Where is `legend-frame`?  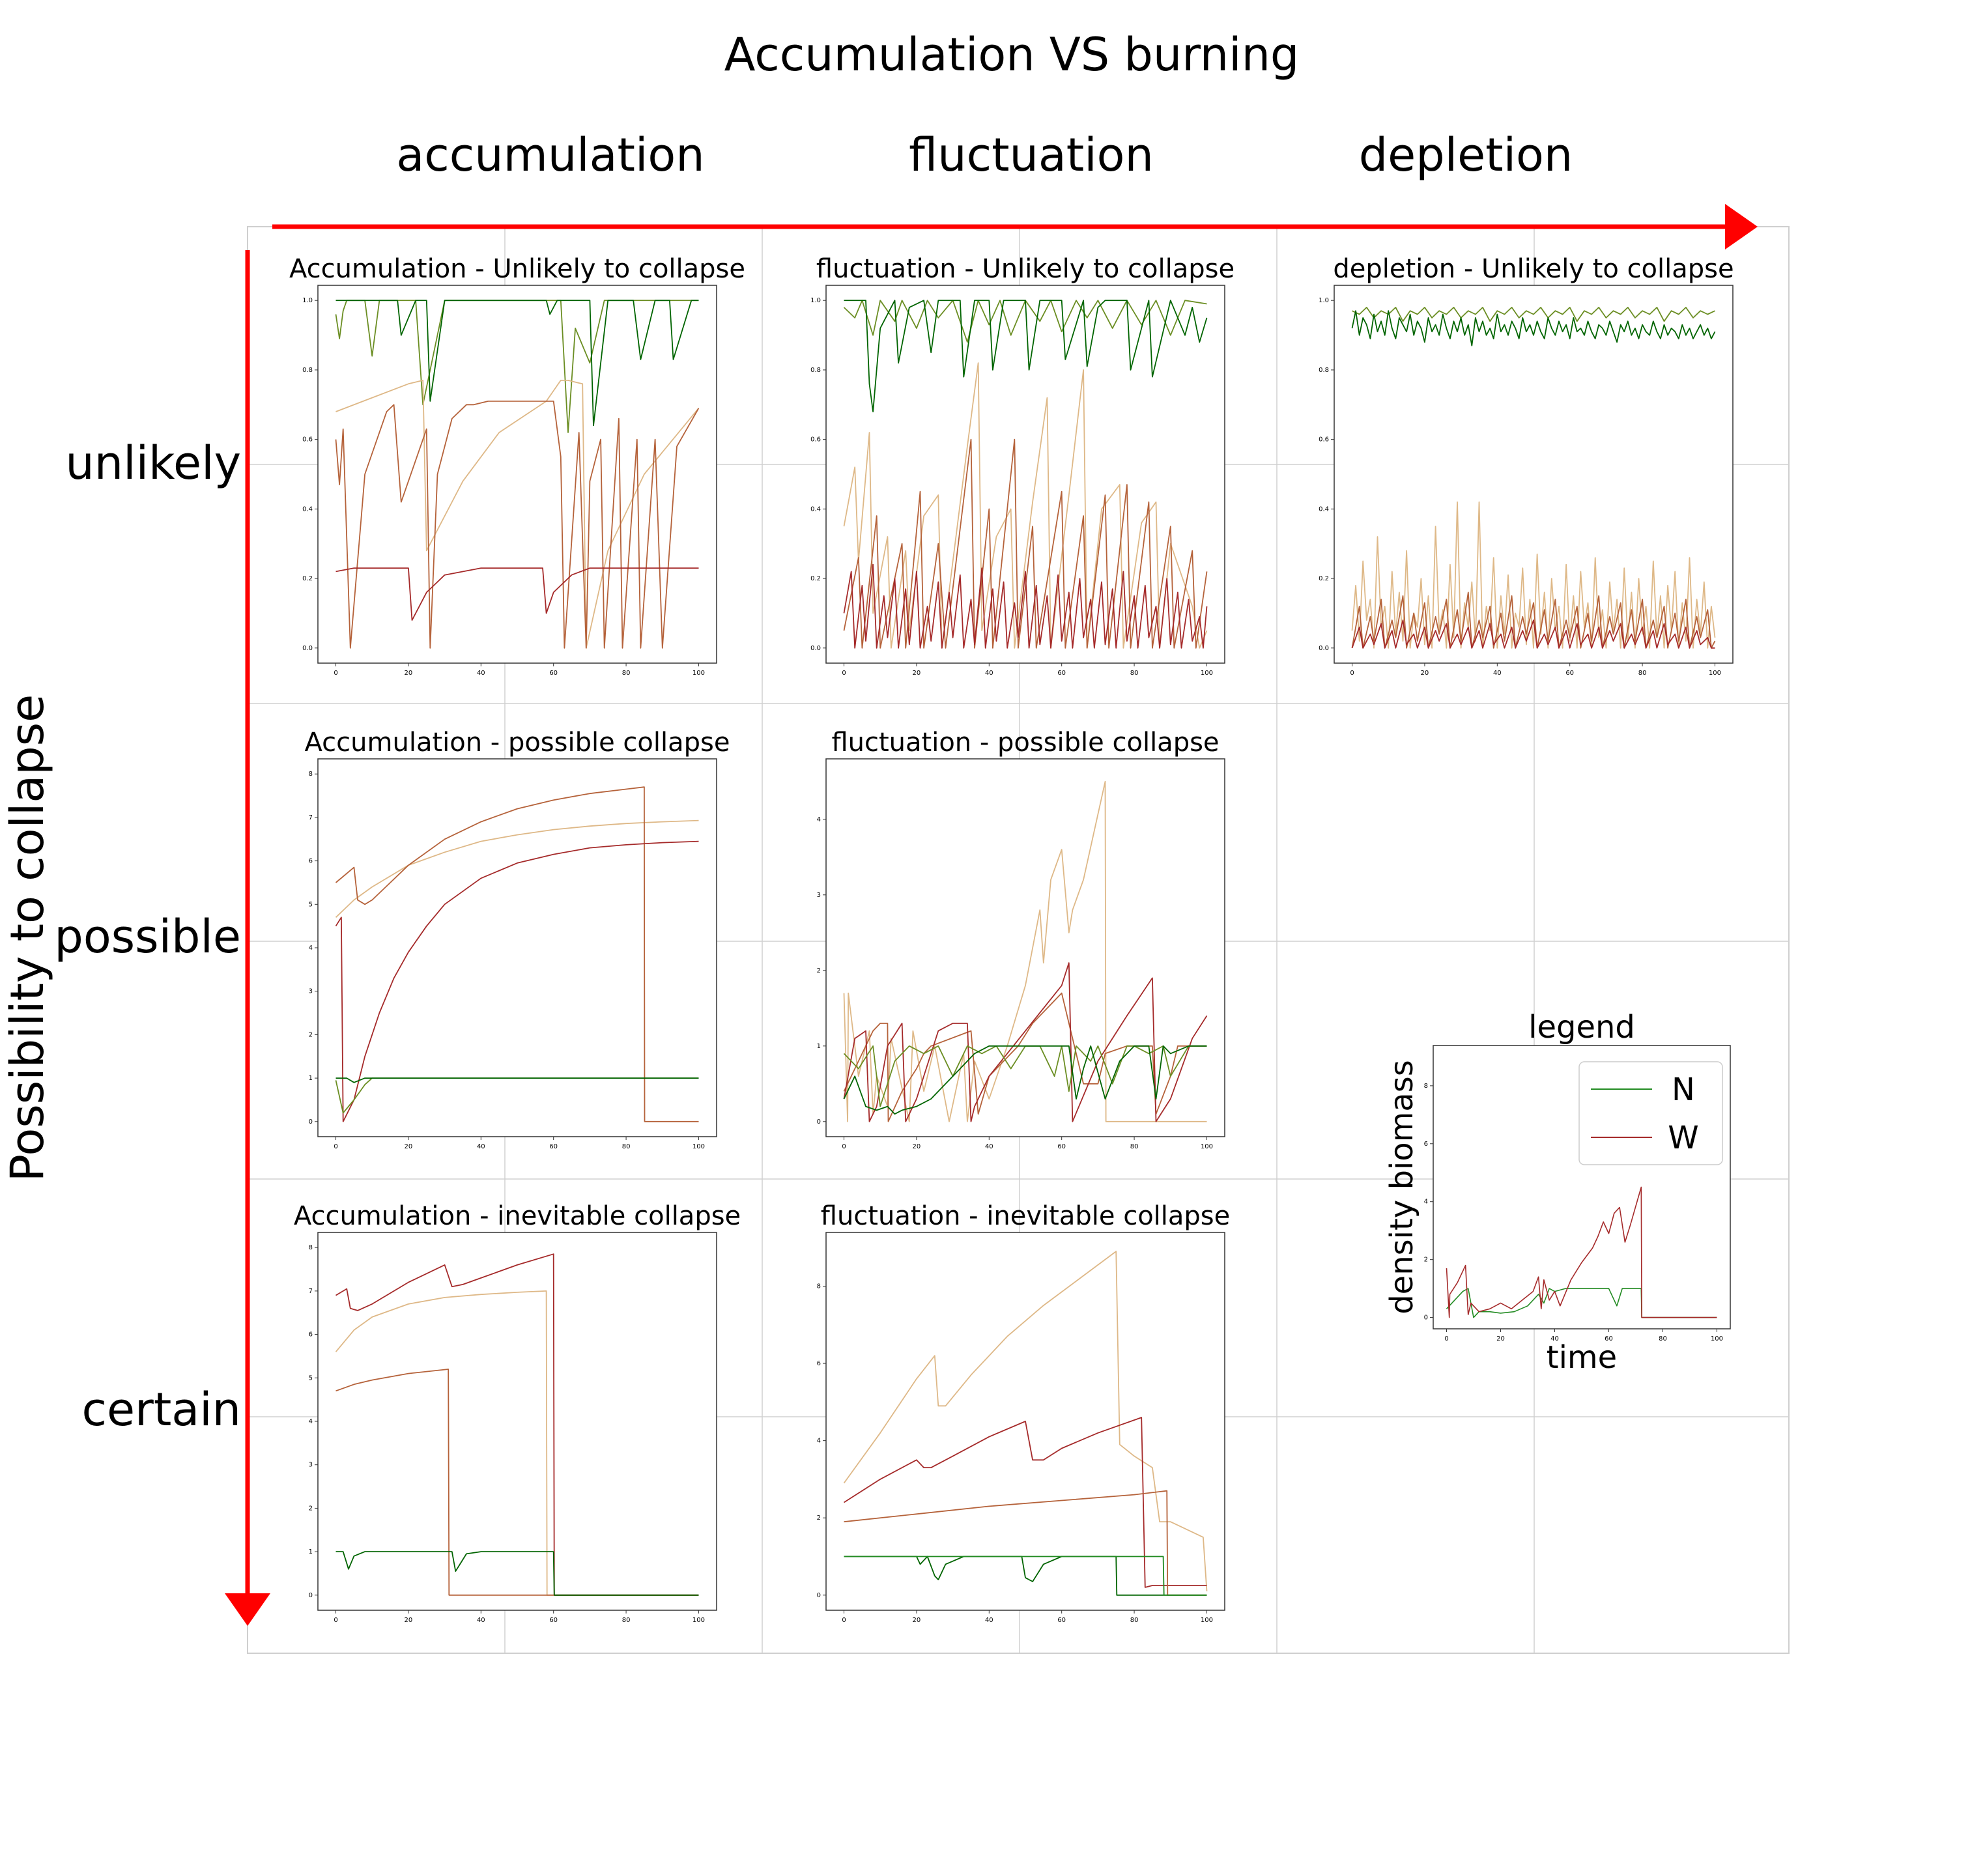
legend-frame is located at coordinates (1651, 1113).